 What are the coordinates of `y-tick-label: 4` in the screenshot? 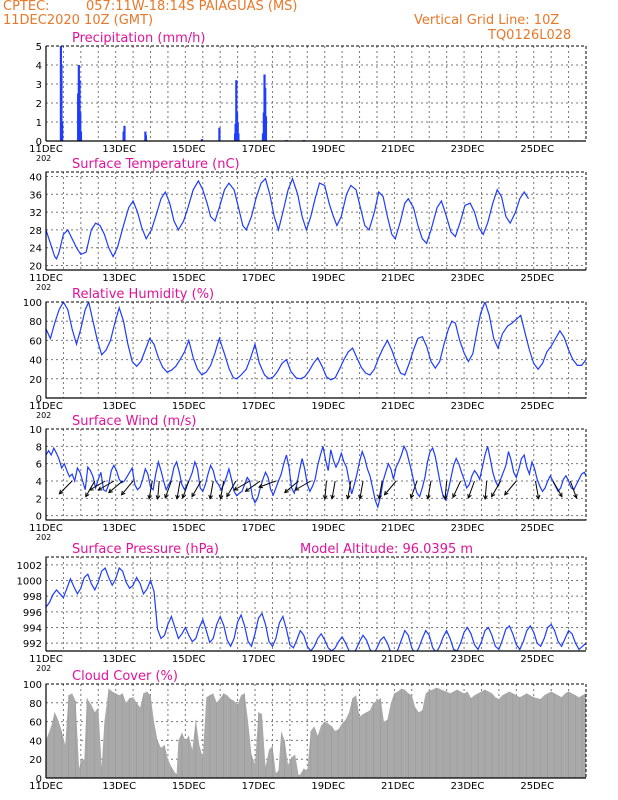 It's located at (39, 66).